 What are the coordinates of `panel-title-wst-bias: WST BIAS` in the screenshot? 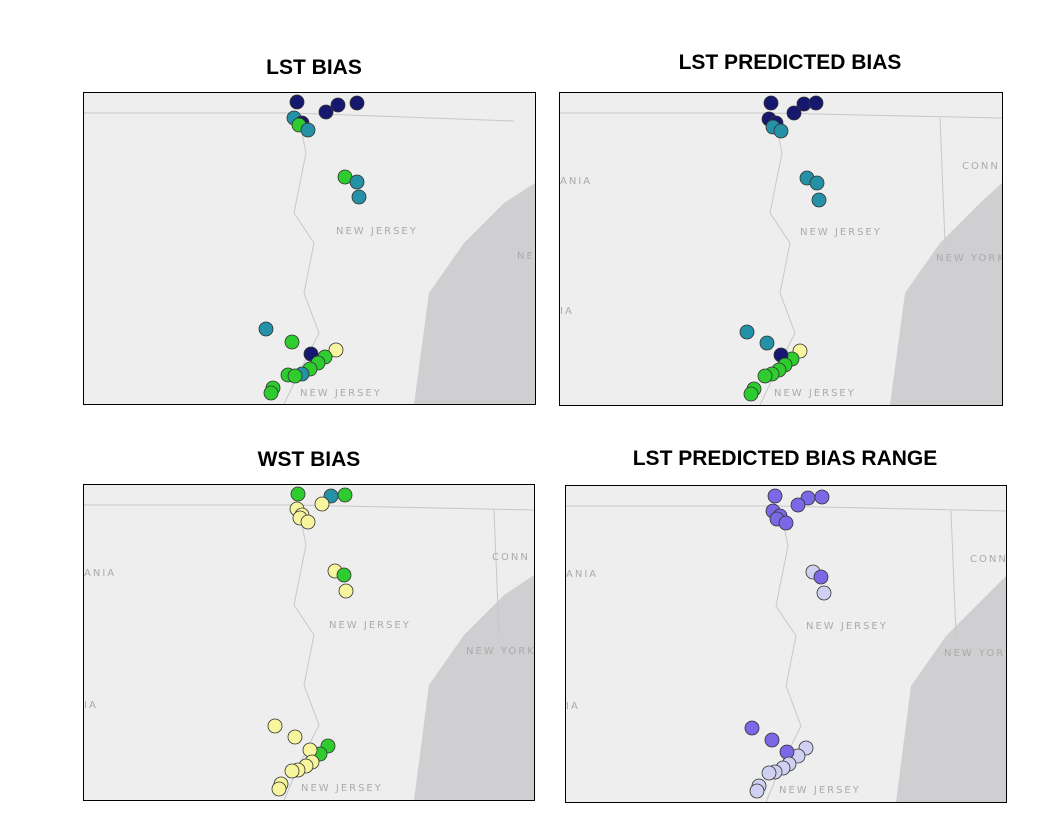 It's located at (309, 459).